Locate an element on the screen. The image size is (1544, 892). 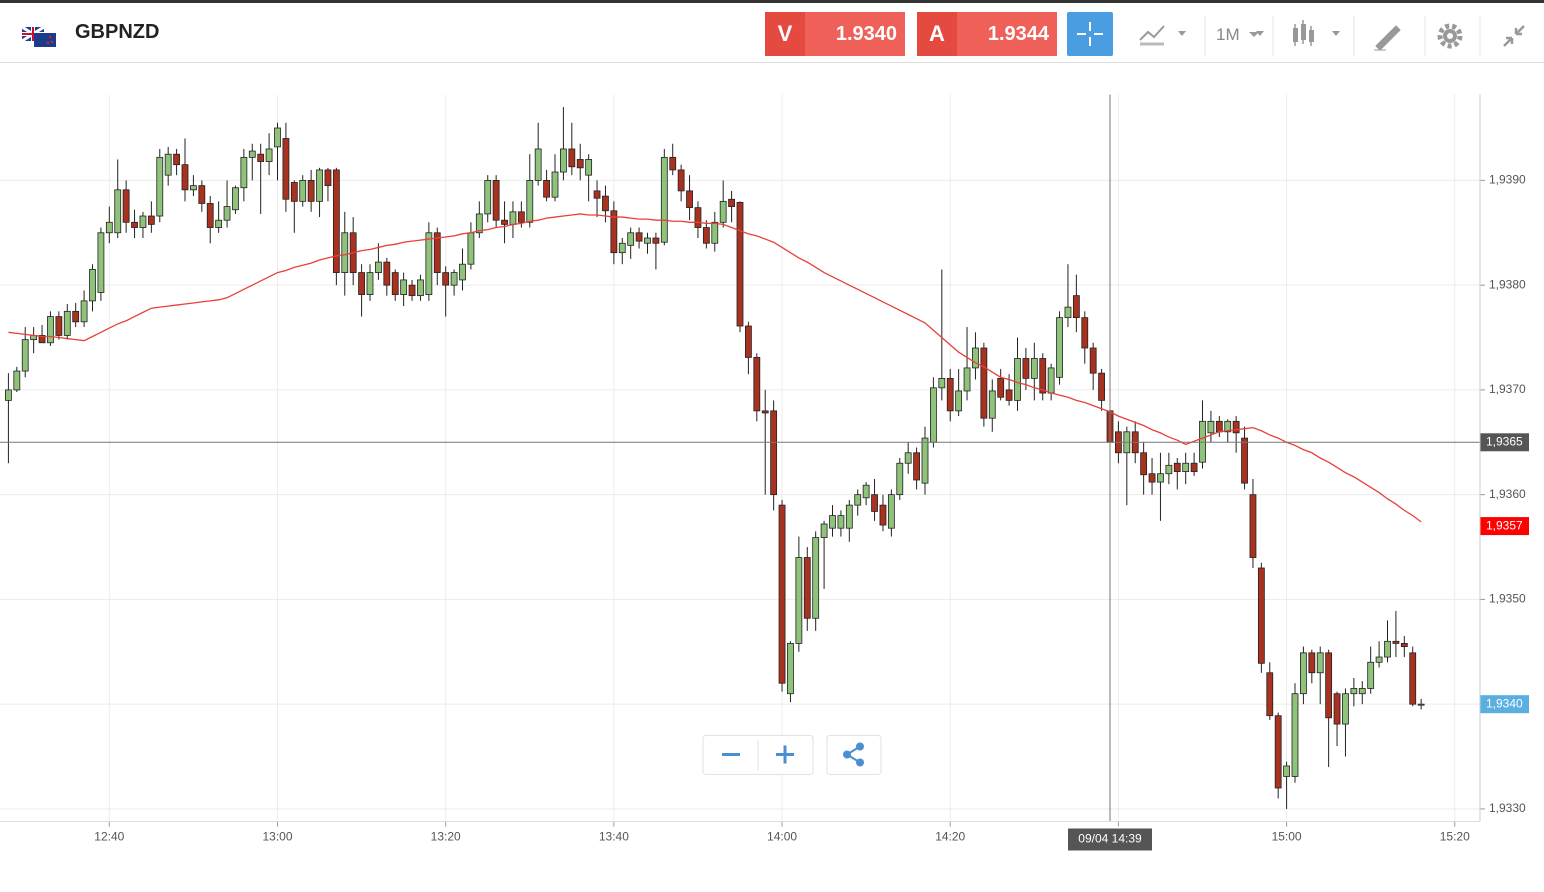
crosshair-button is located at coordinates (1090, 34).